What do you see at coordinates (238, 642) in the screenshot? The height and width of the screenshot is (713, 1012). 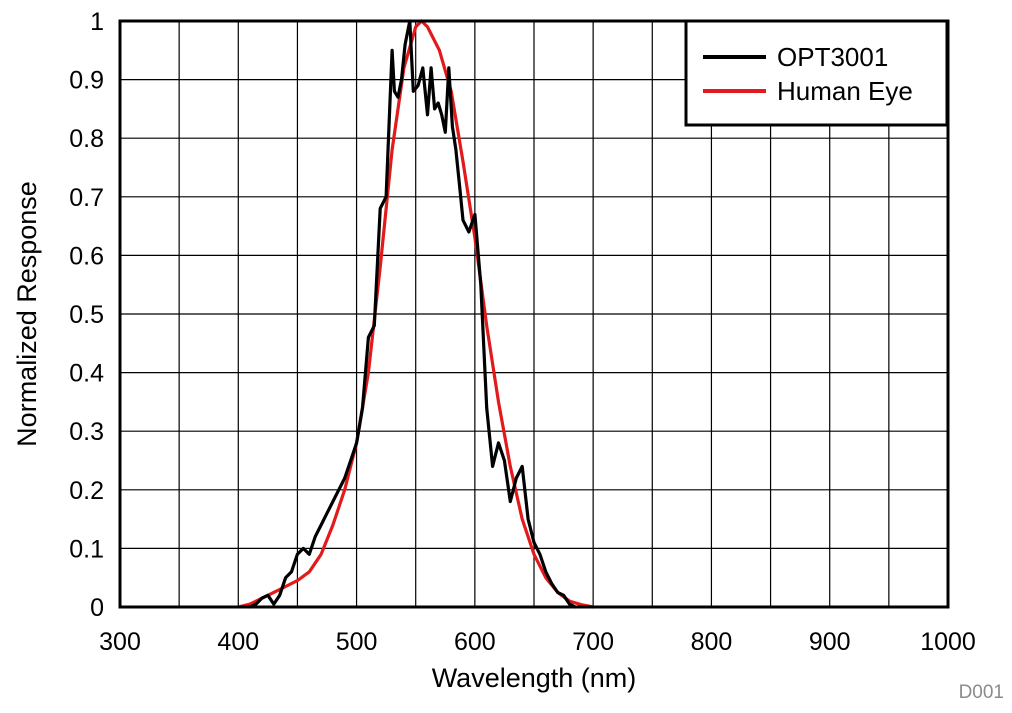 I see `x-tick-label: 400` at bounding box center [238, 642].